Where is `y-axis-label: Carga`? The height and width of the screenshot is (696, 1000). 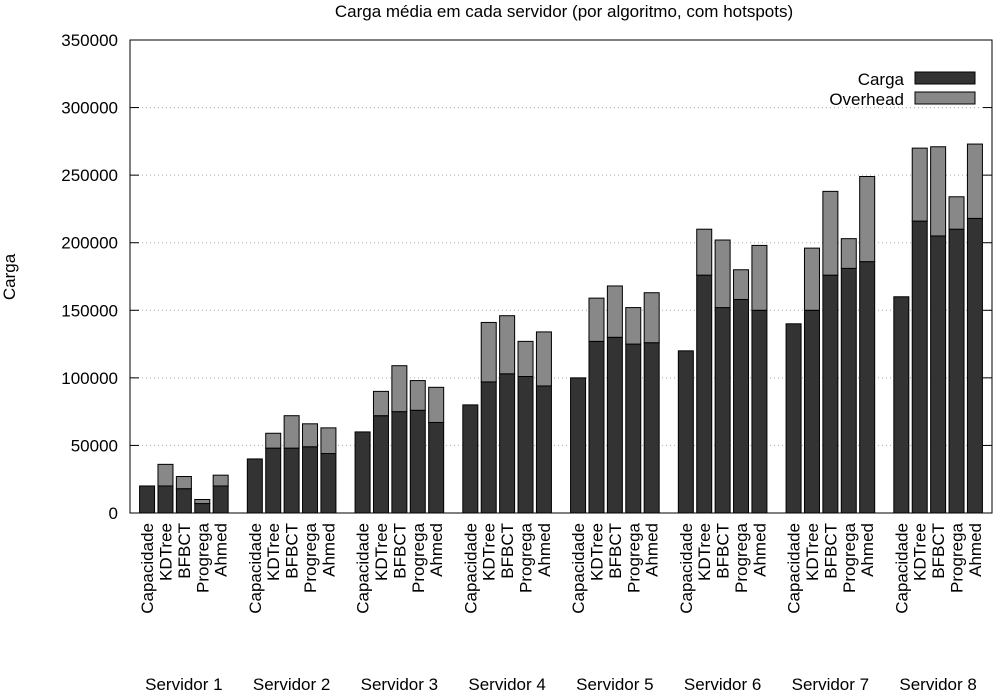
y-axis-label: Carga is located at coordinates (9, 276).